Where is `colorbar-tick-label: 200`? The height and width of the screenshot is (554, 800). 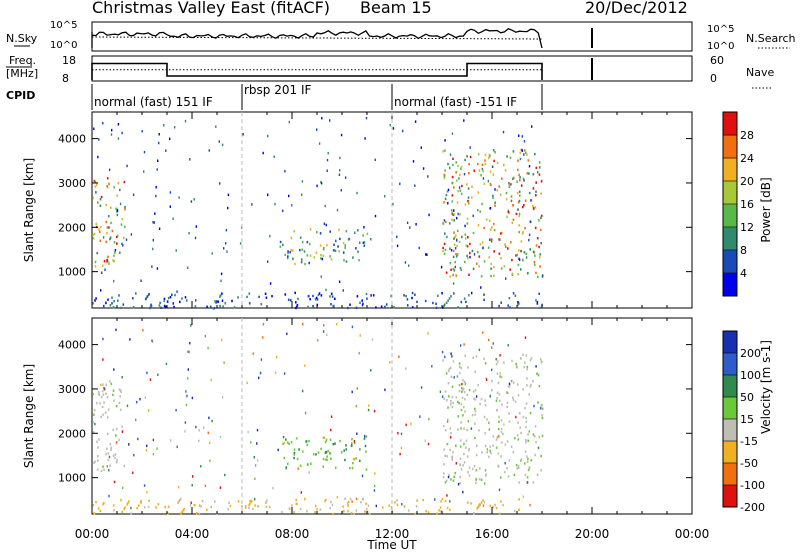 colorbar-tick-label: 200 is located at coordinates (750, 353).